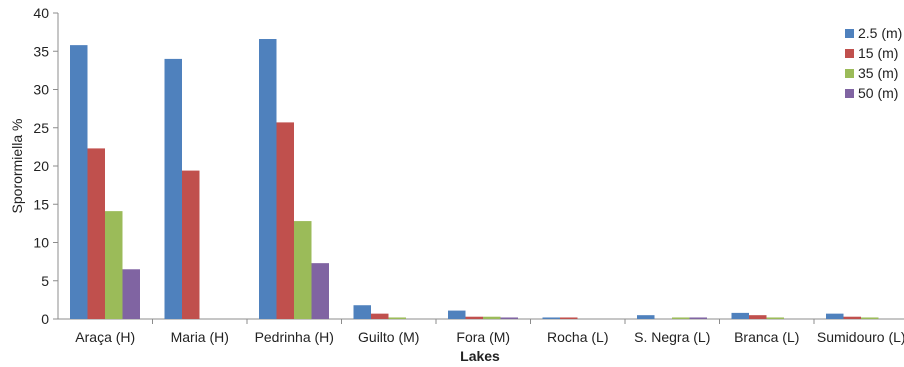 The height and width of the screenshot is (367, 904). Describe the element at coordinates (878, 93) in the screenshot. I see `legend-label: 50 (m)` at that location.